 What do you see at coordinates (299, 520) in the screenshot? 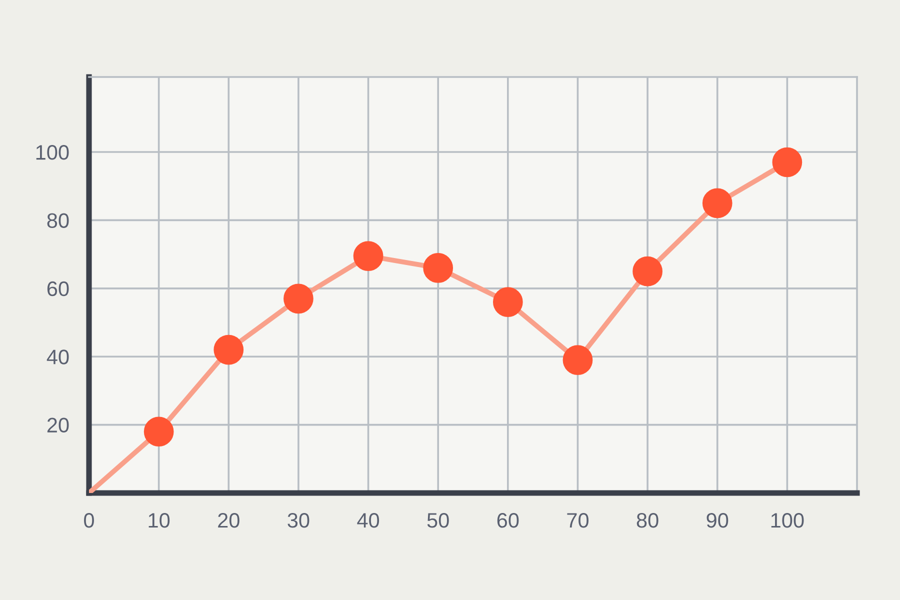
I see `x-tick-label: 30` at bounding box center [299, 520].